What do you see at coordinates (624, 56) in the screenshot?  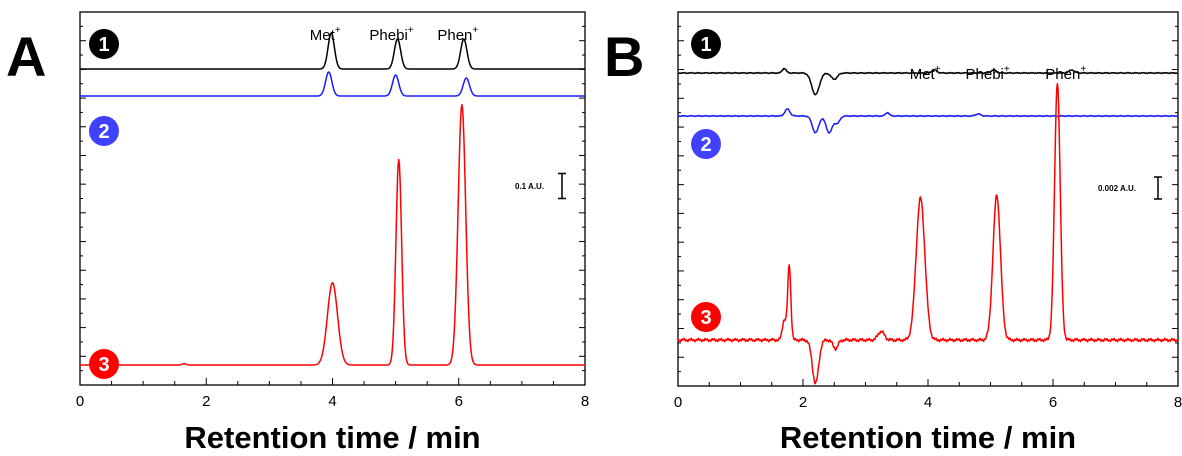 I see `panel-letter: B` at bounding box center [624, 56].